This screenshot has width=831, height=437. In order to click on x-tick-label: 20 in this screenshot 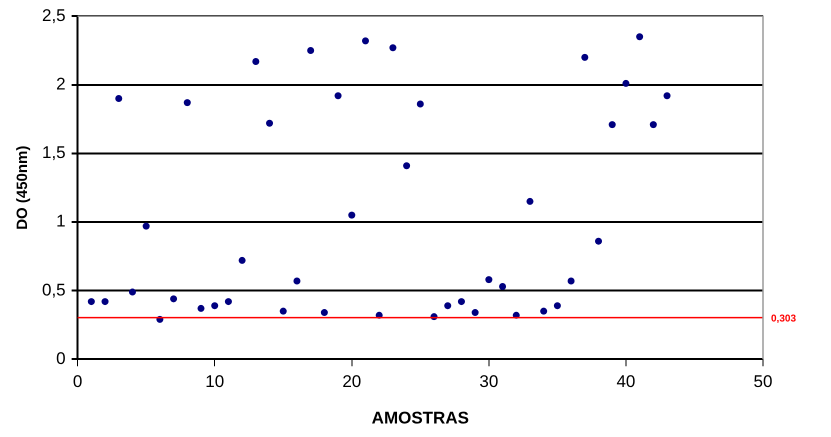, I will do `click(352, 382)`.